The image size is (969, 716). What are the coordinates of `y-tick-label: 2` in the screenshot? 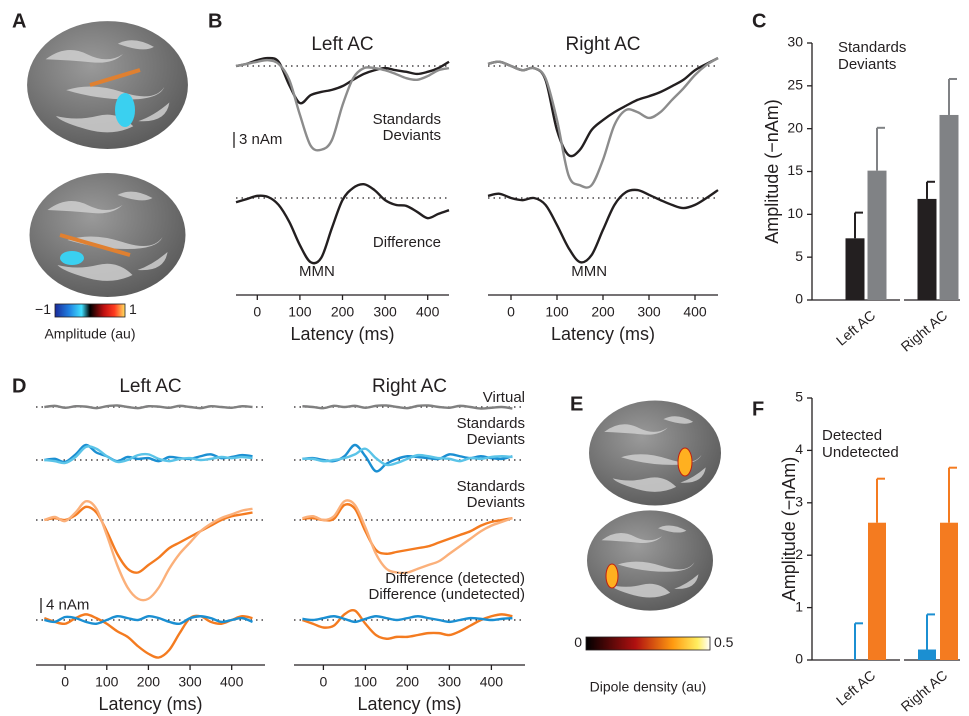 It's located at (799, 554).